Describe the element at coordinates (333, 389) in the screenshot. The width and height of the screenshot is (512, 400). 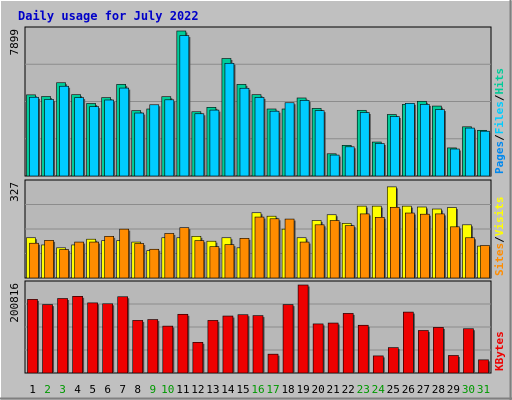
I see `x-tick-label: 21` at that location.